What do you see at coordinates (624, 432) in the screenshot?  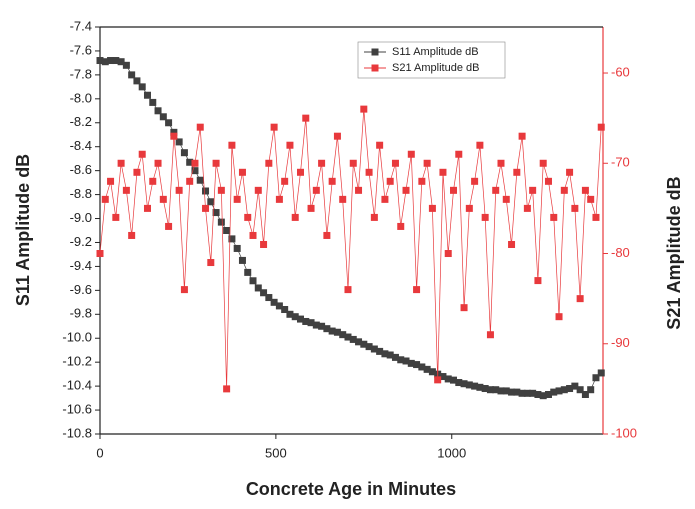 I see `y2-tick-label: -100` at bounding box center [624, 432].